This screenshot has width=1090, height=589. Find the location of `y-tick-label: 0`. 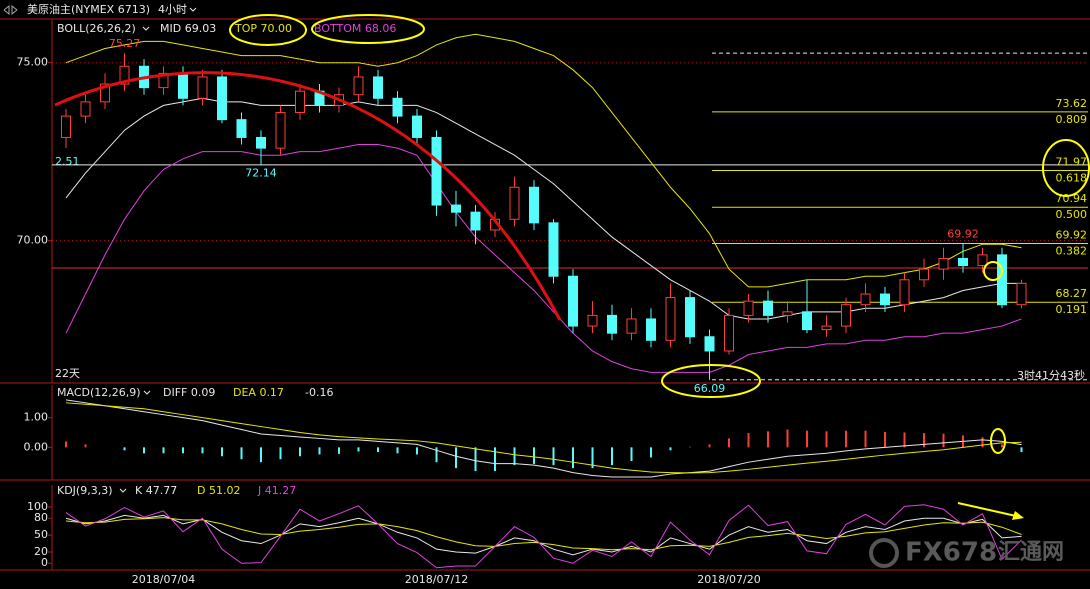

y-tick-label: 0 is located at coordinates (44, 562).